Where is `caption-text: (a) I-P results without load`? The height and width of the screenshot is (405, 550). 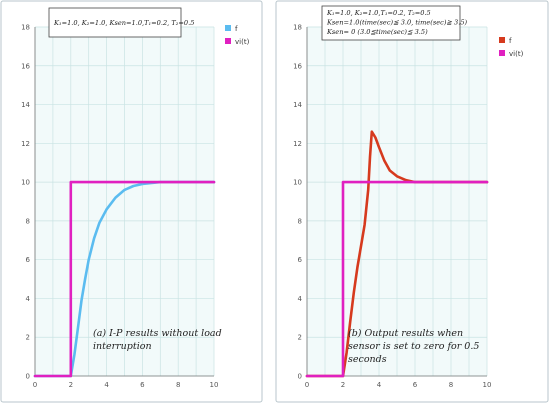 caption-text: (a) I-P results without load is located at coordinates (157, 333).